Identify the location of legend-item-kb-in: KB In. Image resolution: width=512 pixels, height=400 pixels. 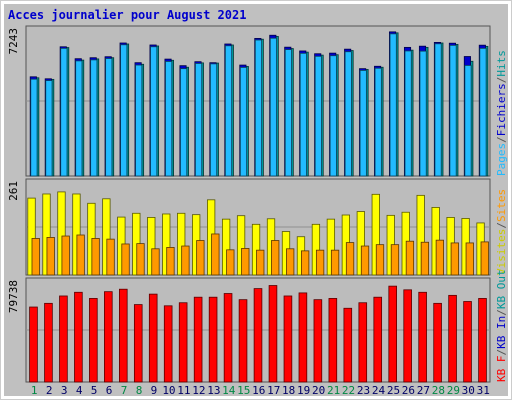
(501, 332).